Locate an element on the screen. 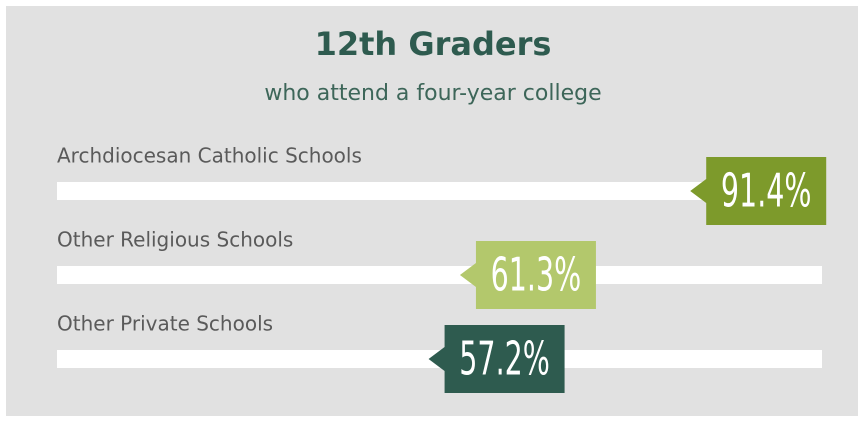 Image resolution: width=866 pixels, height=425 pixels. category-label: Other Religious Schools is located at coordinates (175, 240).